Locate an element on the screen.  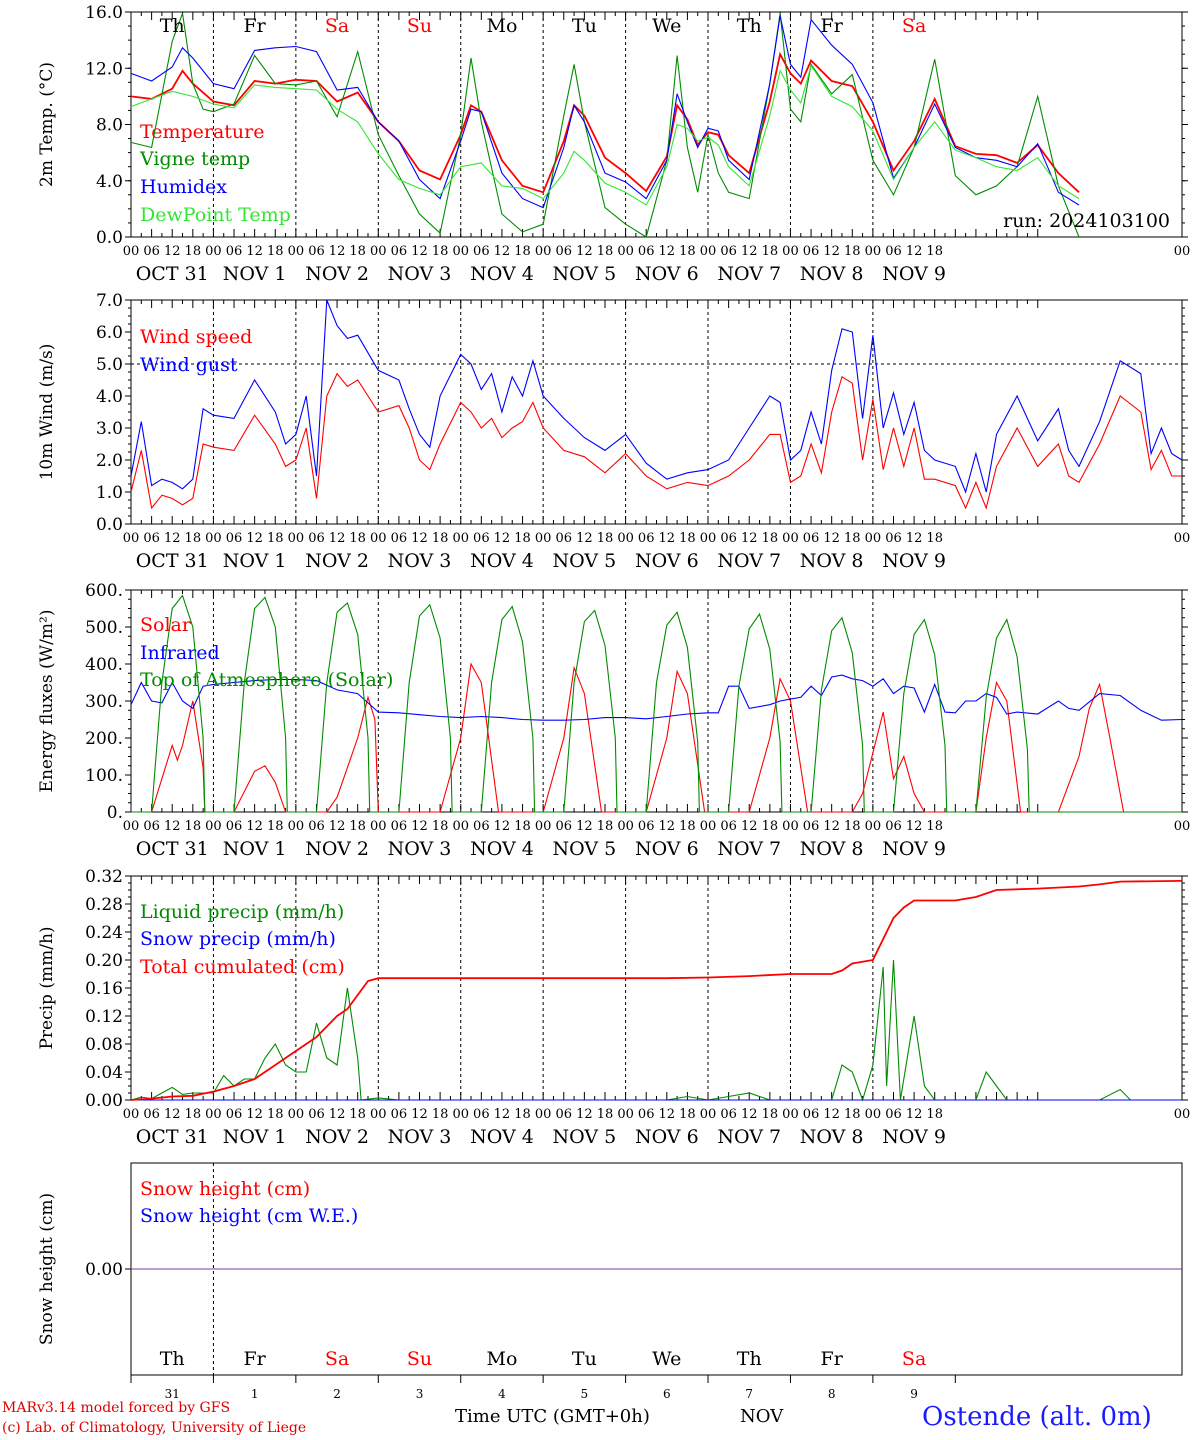
day-name-label: Fr is located at coordinates (832, 1359).